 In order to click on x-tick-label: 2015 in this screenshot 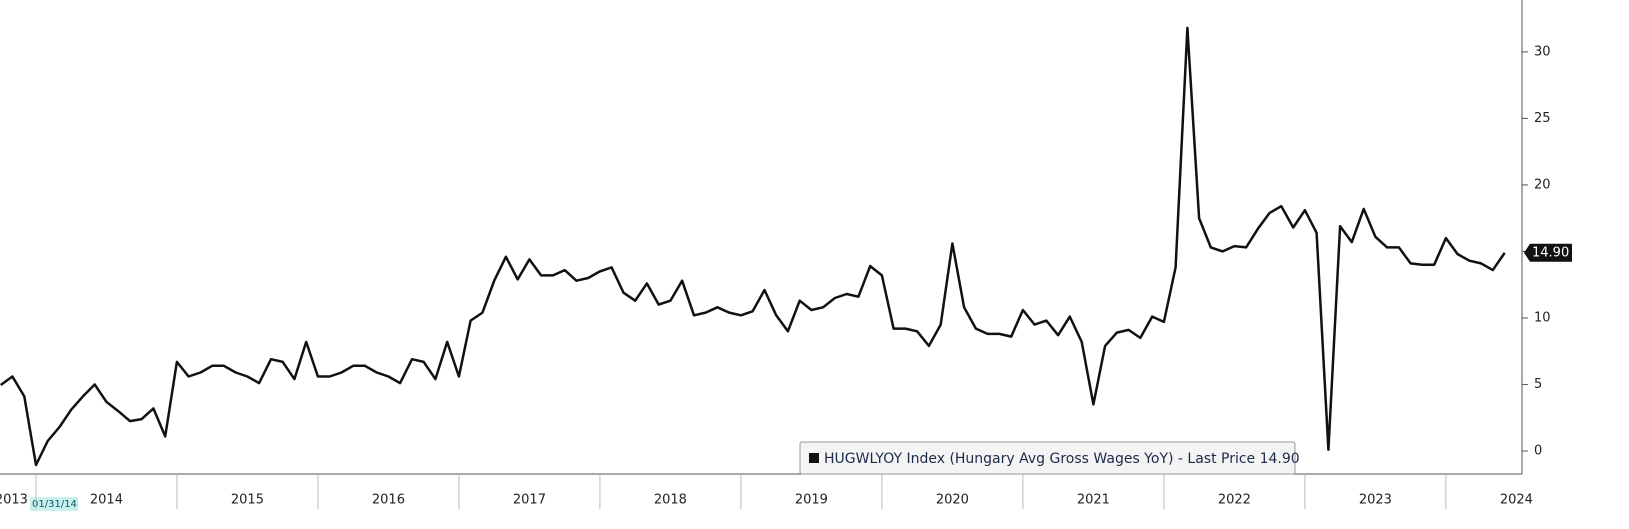, I will do `click(247, 500)`.